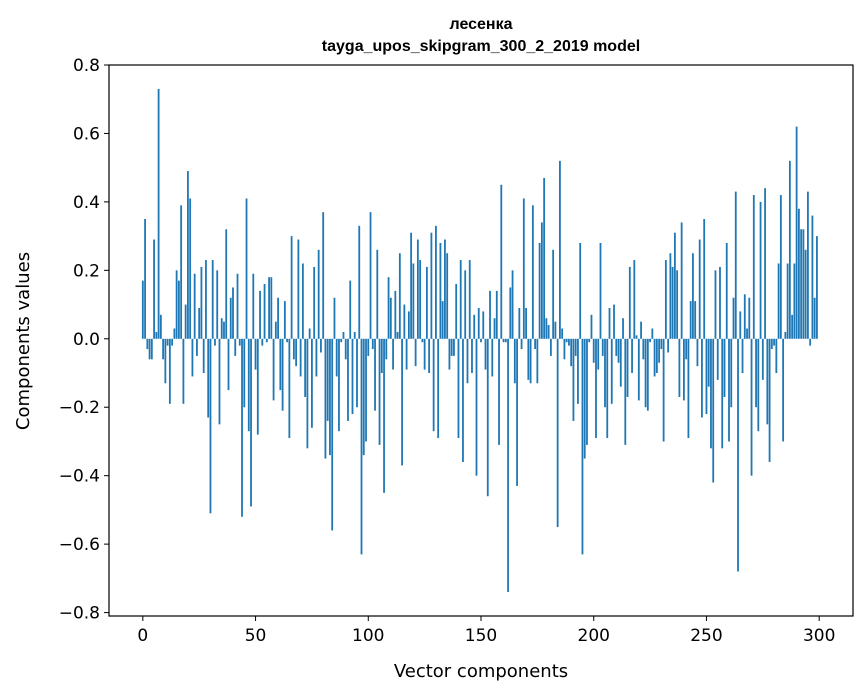 The image size is (867, 696). I want to click on y-tick-label: −0.4, so click(79, 477).